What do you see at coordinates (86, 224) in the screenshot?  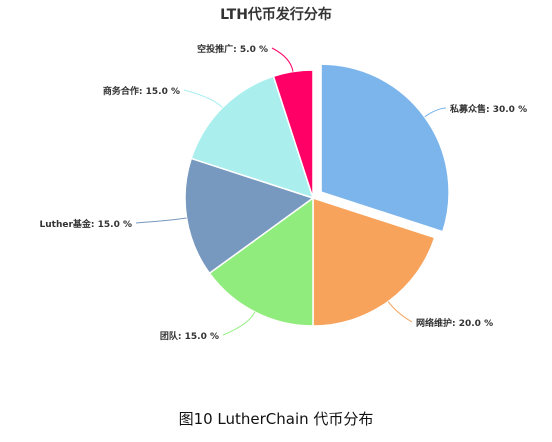 I see `slice-label: Luther基金: 15.0 %` at bounding box center [86, 224].